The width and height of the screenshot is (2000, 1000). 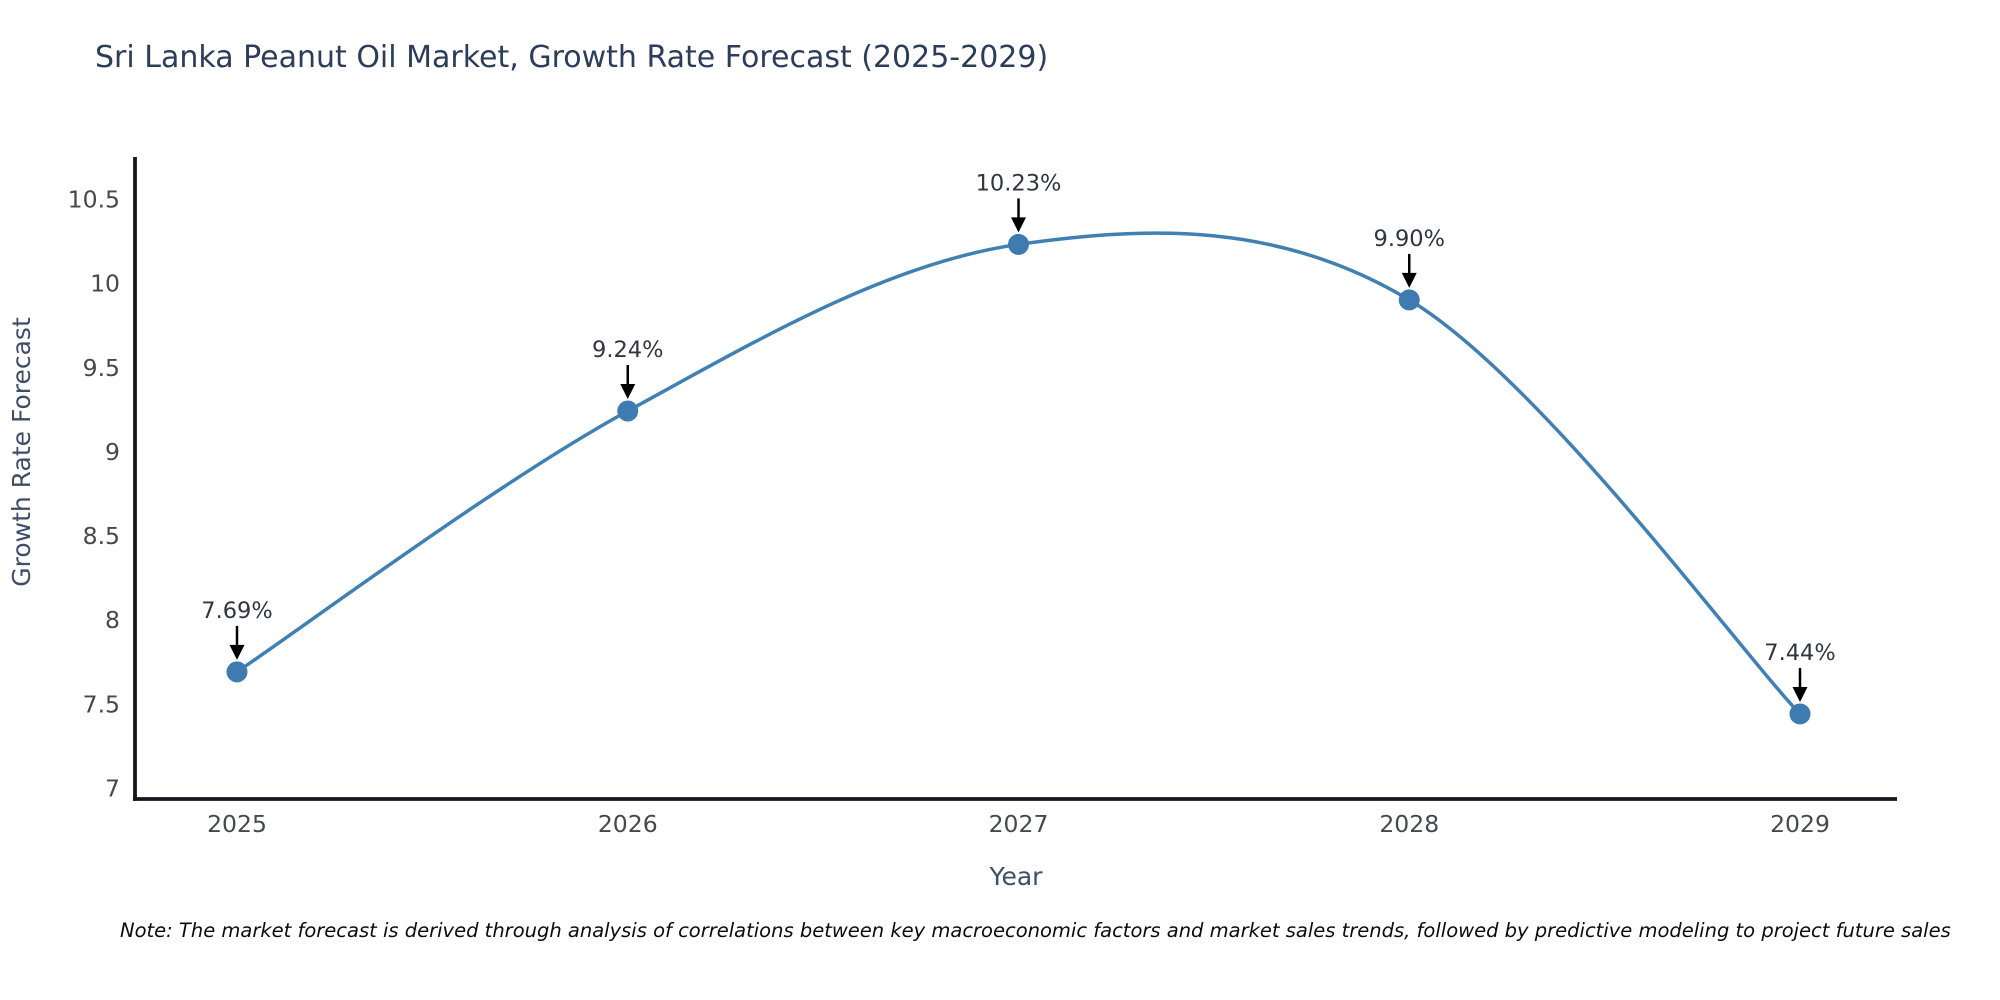 I want to click on y-tick-label: 8.5, so click(x=101, y=536).